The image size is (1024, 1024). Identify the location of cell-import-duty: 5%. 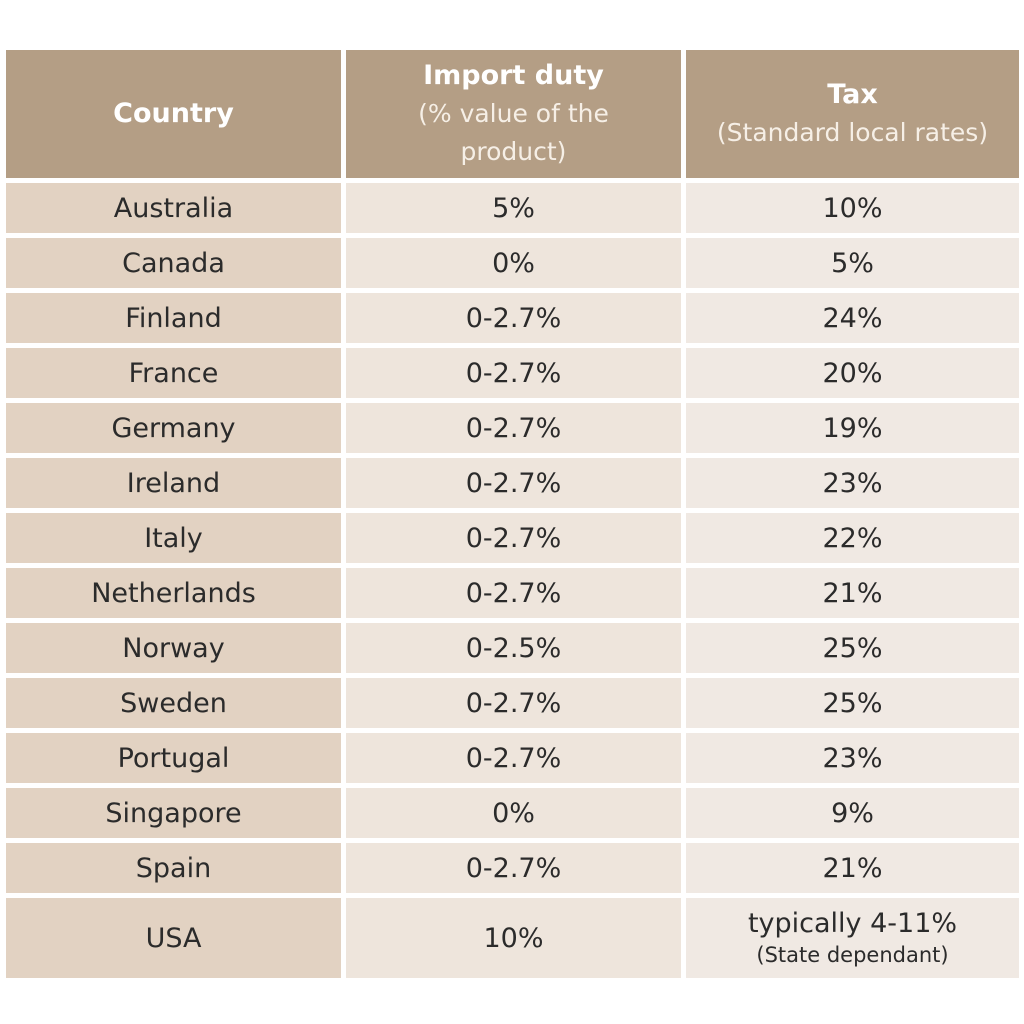
(513, 208).